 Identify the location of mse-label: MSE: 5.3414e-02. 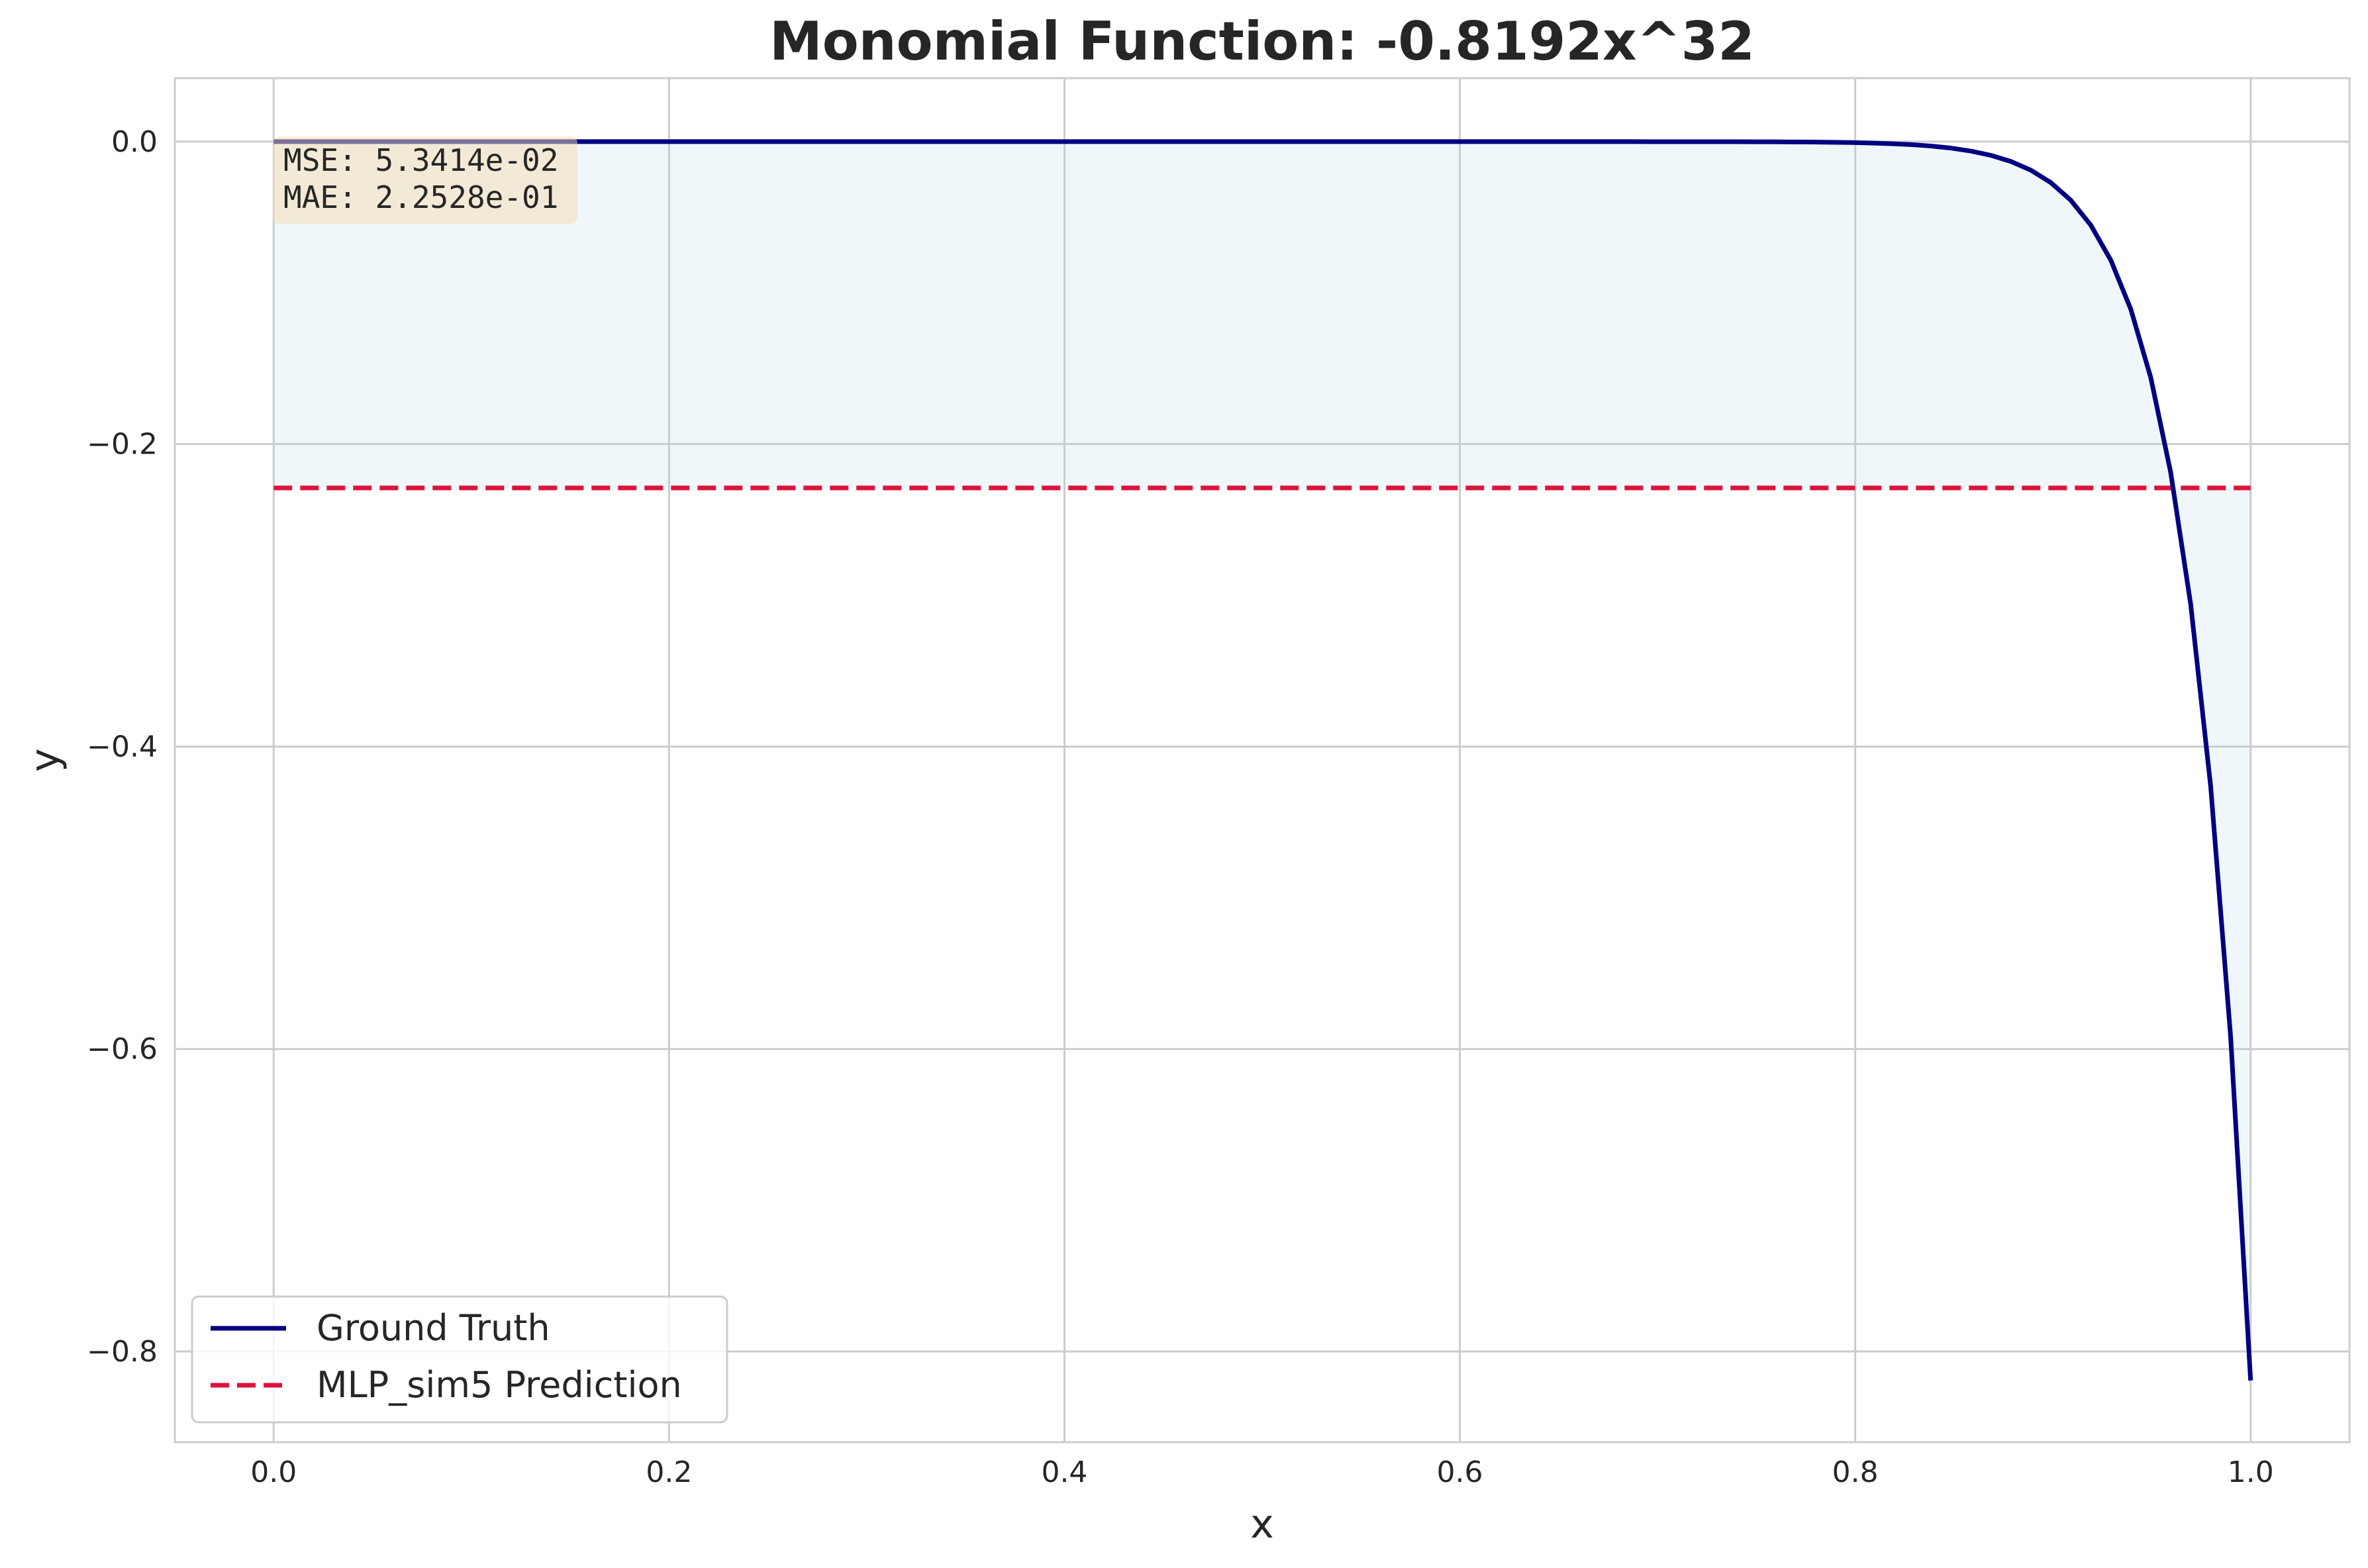
(420, 160).